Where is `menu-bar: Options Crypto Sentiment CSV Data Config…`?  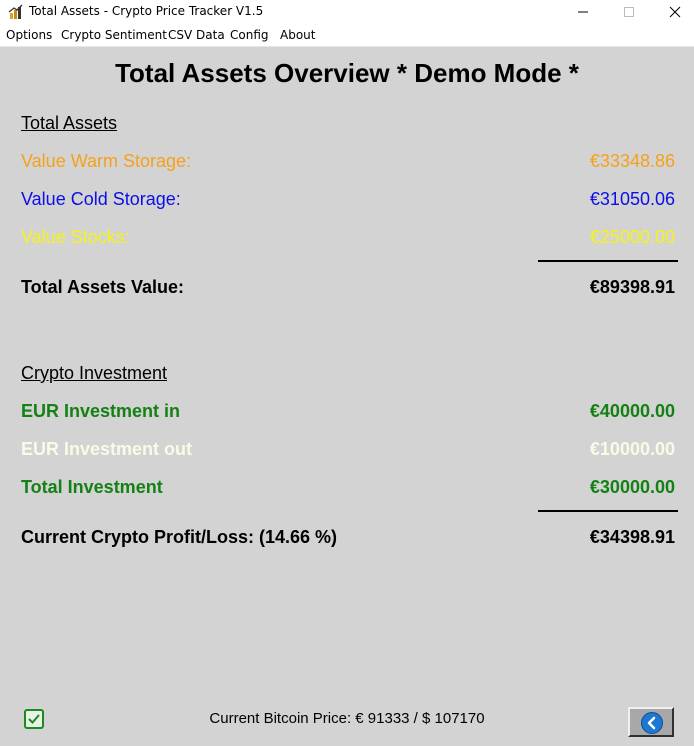
menu-bar: Options Crypto Sentiment CSV Data Config… is located at coordinates (347, 36).